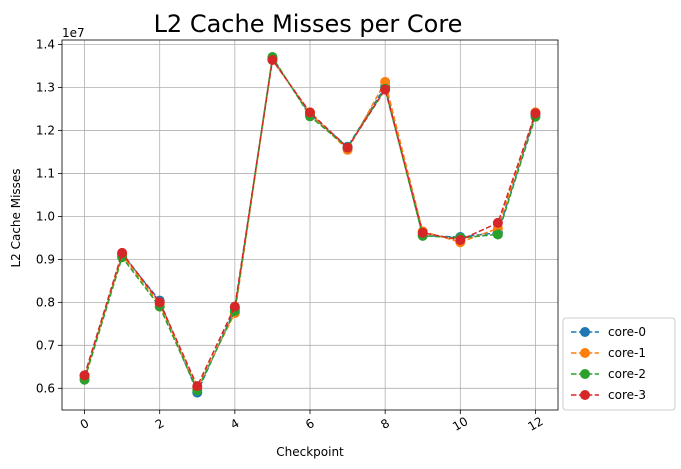 The width and height of the screenshot is (681, 469). What do you see at coordinates (73, 33) in the screenshot?
I see `y-offset-label: 1e7` at bounding box center [73, 33].